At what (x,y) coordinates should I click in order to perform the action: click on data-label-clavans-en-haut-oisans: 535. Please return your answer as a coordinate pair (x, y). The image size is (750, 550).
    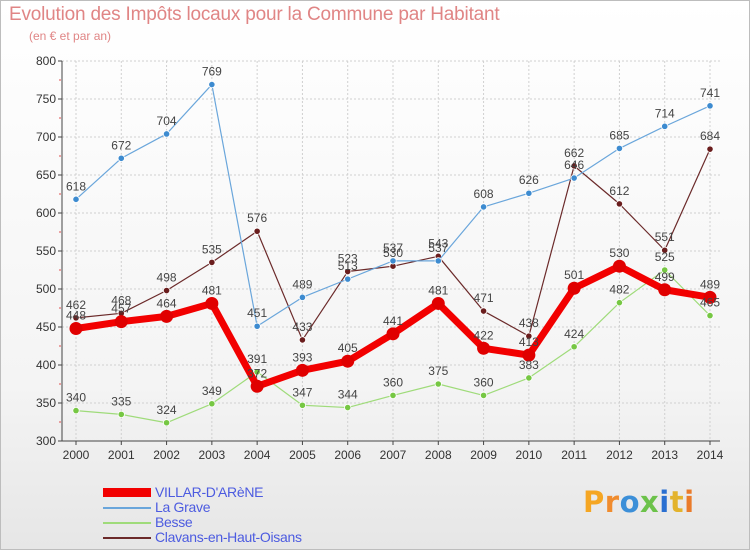
    Looking at the image, I should click on (212, 249).